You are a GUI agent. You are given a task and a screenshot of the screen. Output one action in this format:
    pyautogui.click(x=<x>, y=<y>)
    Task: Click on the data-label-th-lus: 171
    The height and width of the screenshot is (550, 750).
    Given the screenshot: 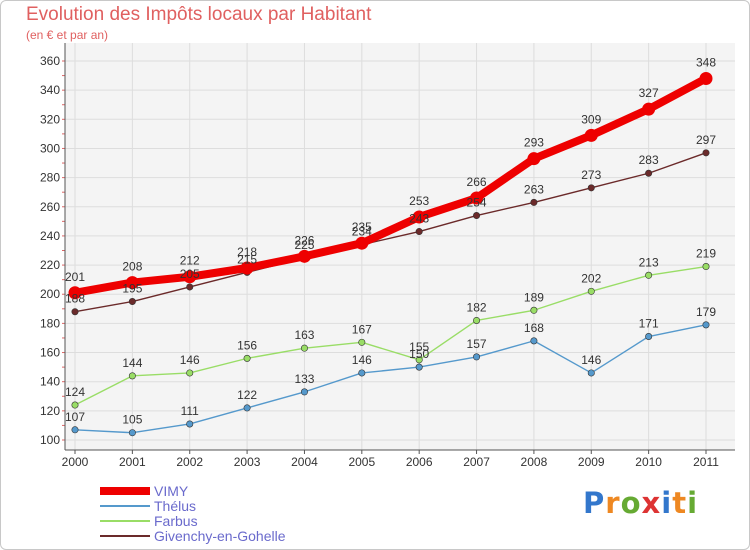 What is the action you would take?
    pyautogui.click(x=649, y=324)
    